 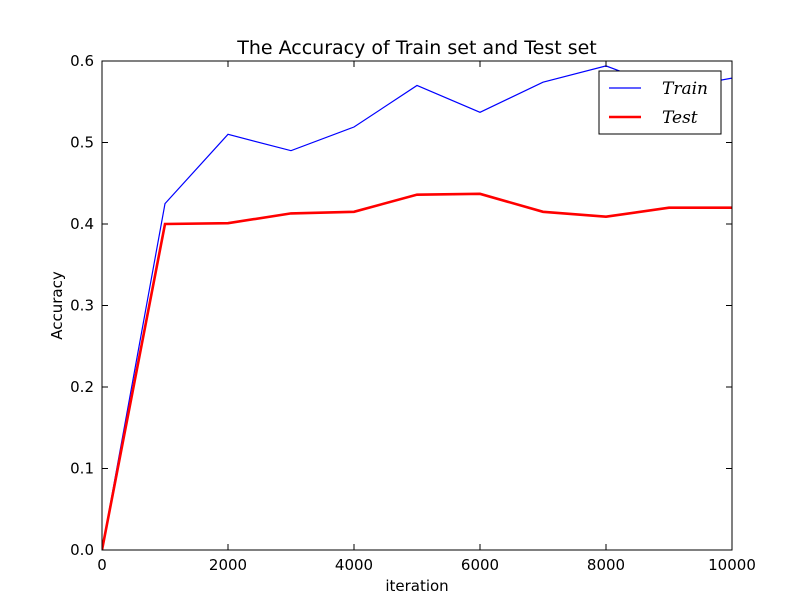 I want to click on y-tick-label: 0.6, so click(x=82, y=61).